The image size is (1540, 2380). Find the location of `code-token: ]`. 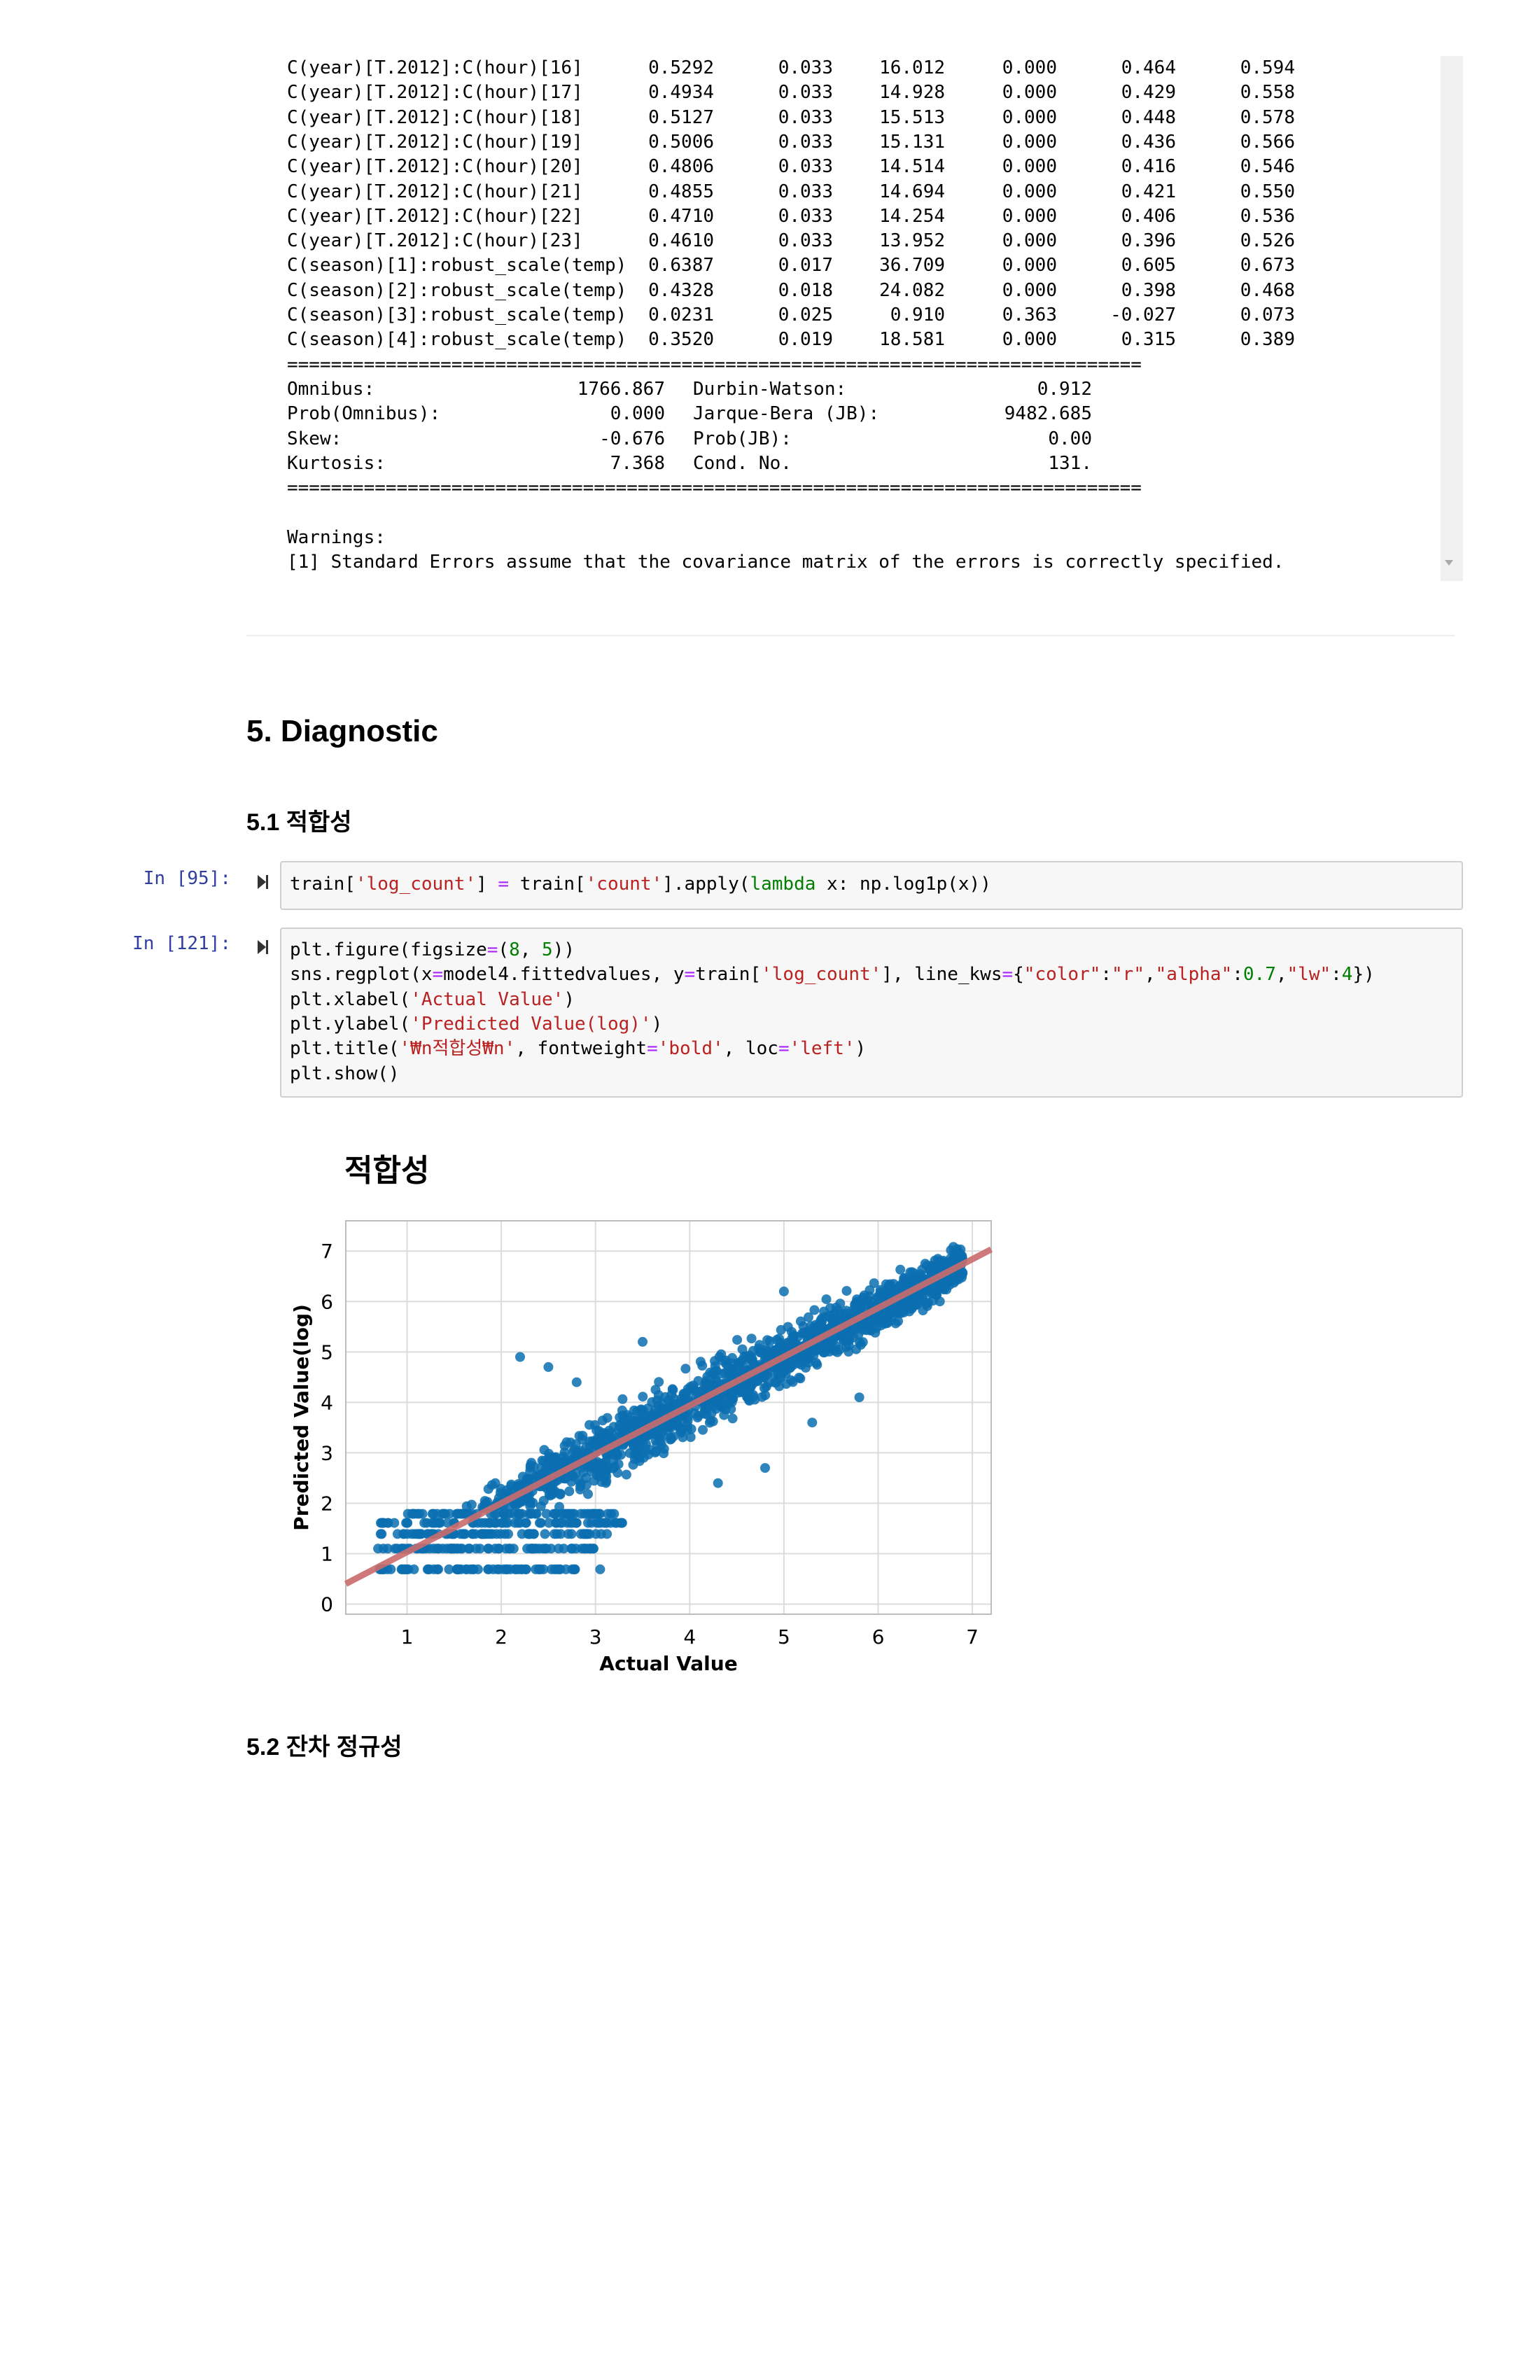

code-token: ] is located at coordinates (487, 884).